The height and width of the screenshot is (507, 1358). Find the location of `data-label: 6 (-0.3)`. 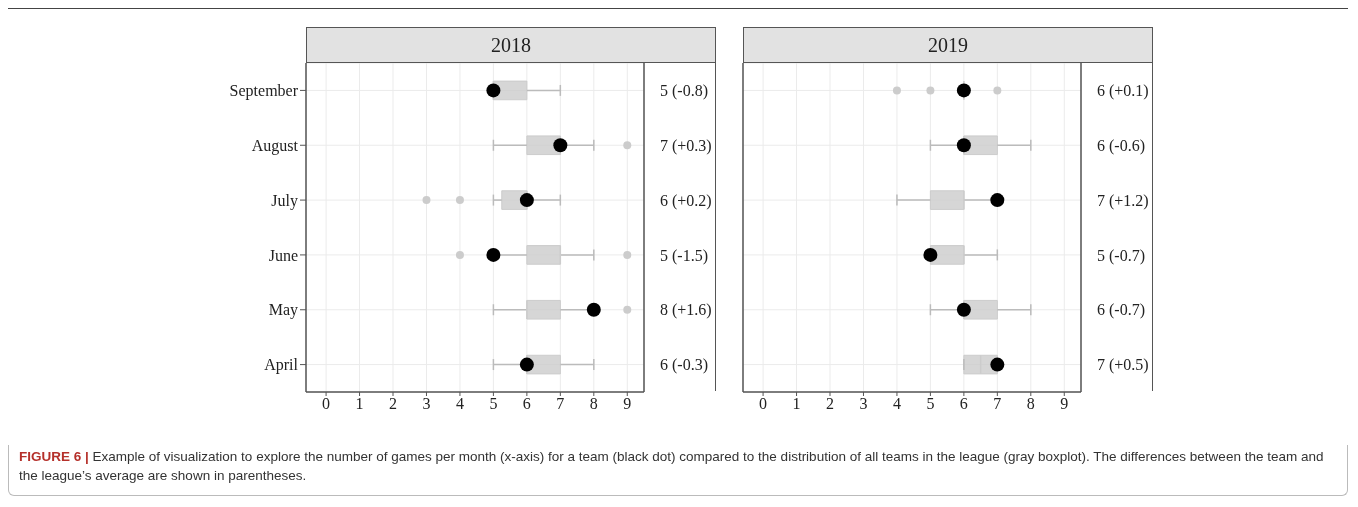

data-label: 6 (-0.3) is located at coordinates (684, 365).